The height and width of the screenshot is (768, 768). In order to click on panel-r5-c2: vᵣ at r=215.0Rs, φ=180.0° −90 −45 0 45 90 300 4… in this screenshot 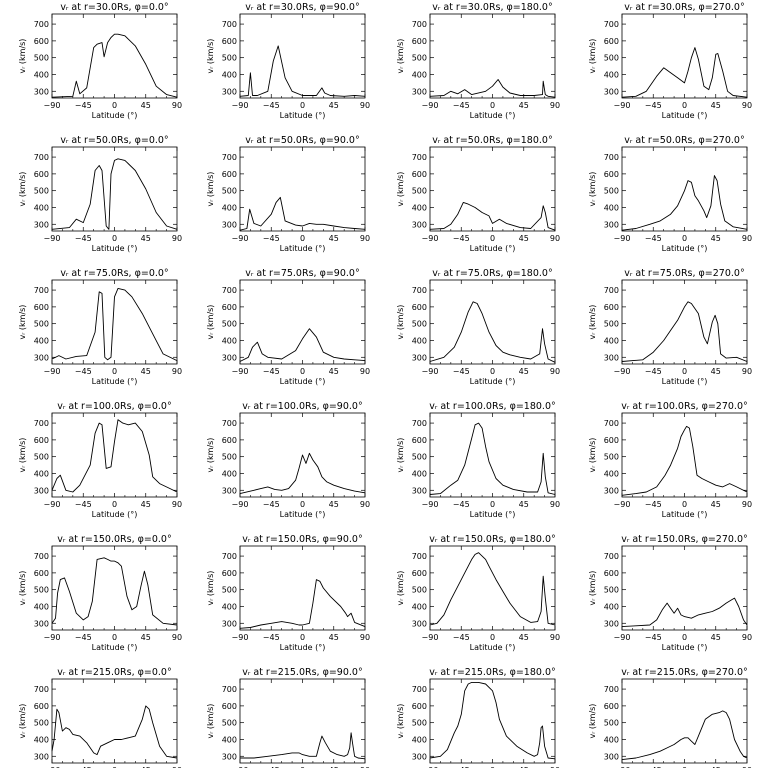, I will do `click(478, 717)`.